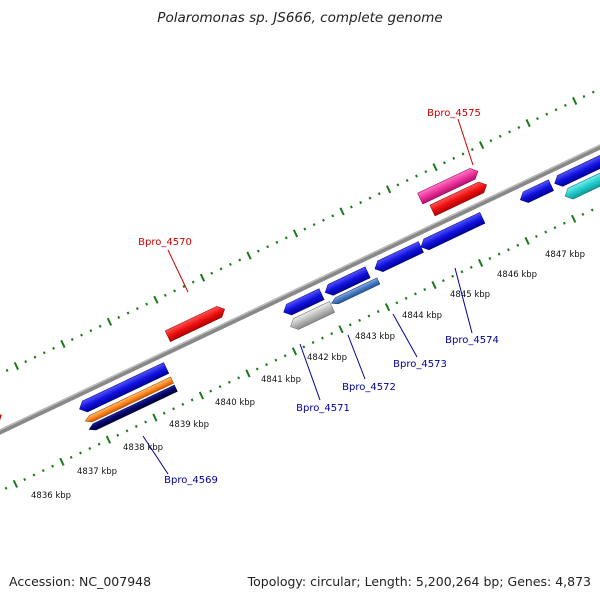 The image size is (600, 600). What do you see at coordinates (472, 340) in the screenshot?
I see `gene-label-bpro-4574: Bpro_4574` at bounding box center [472, 340].